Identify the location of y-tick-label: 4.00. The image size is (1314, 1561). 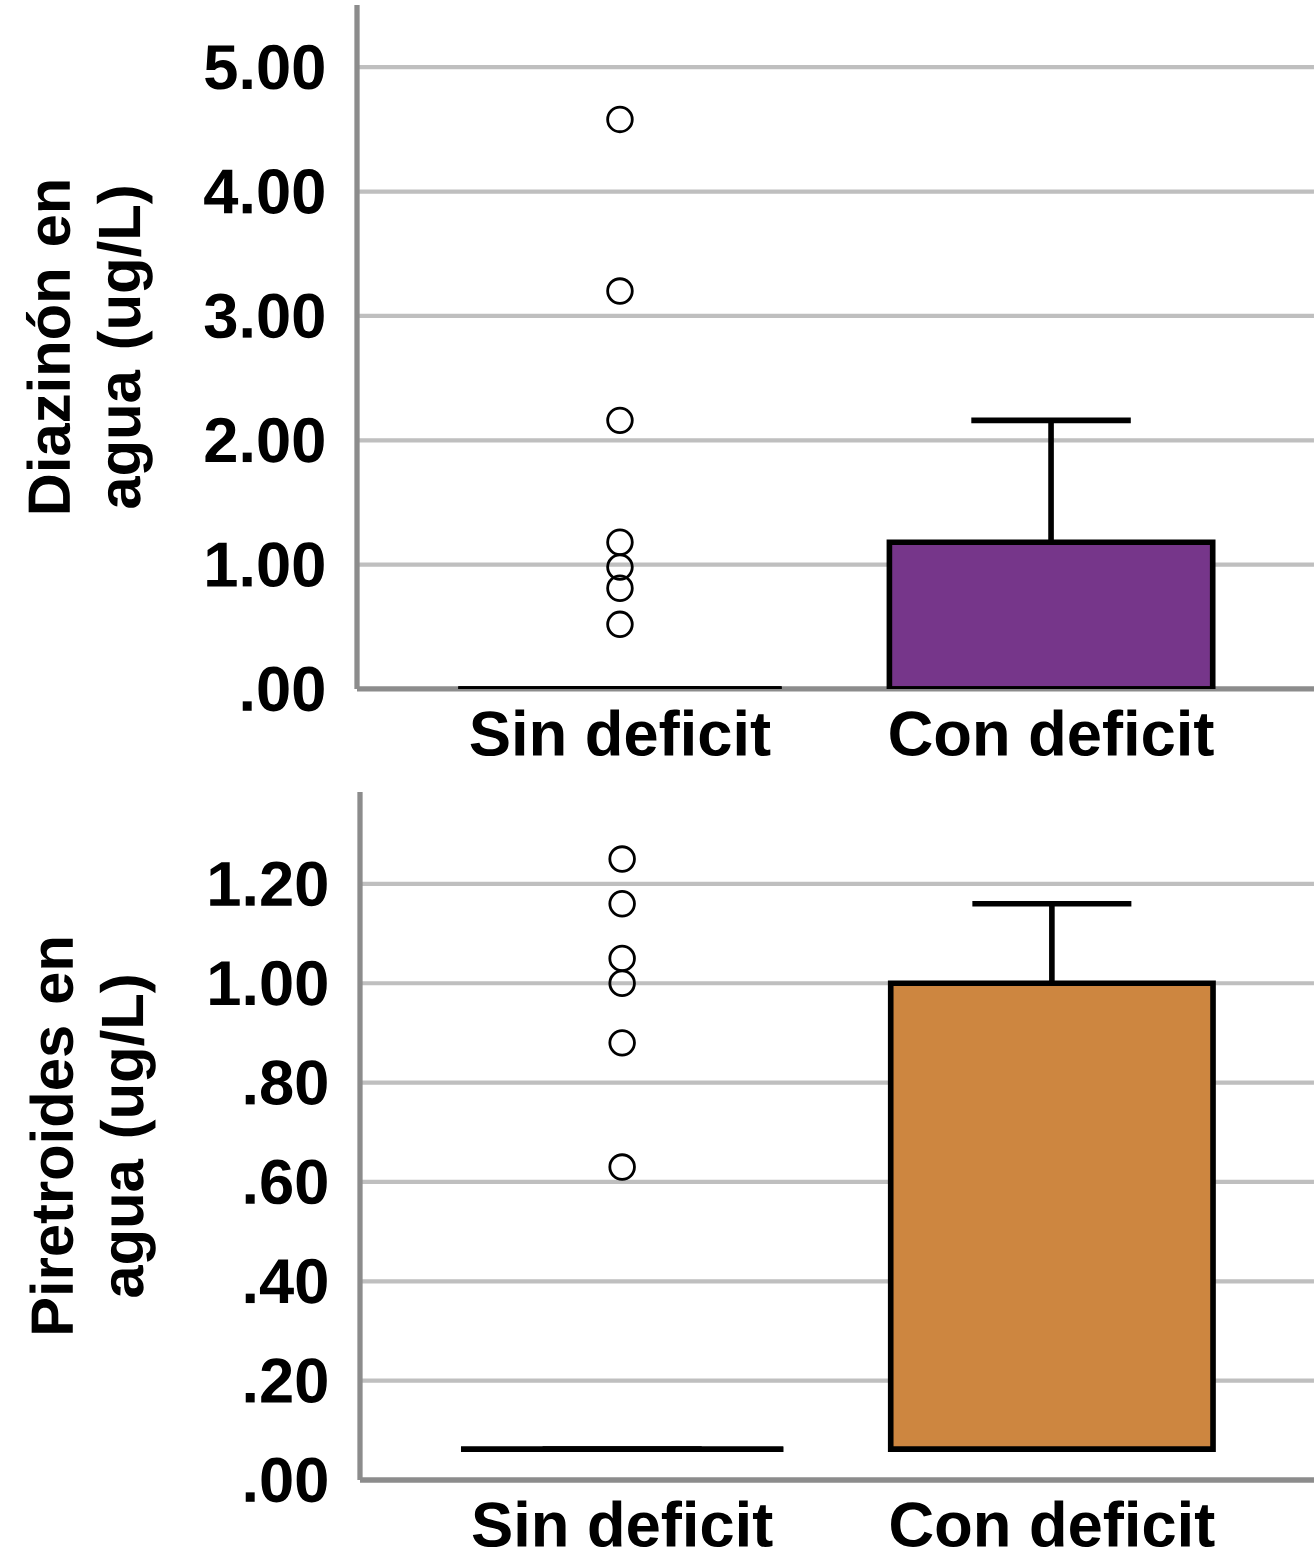
(264, 191).